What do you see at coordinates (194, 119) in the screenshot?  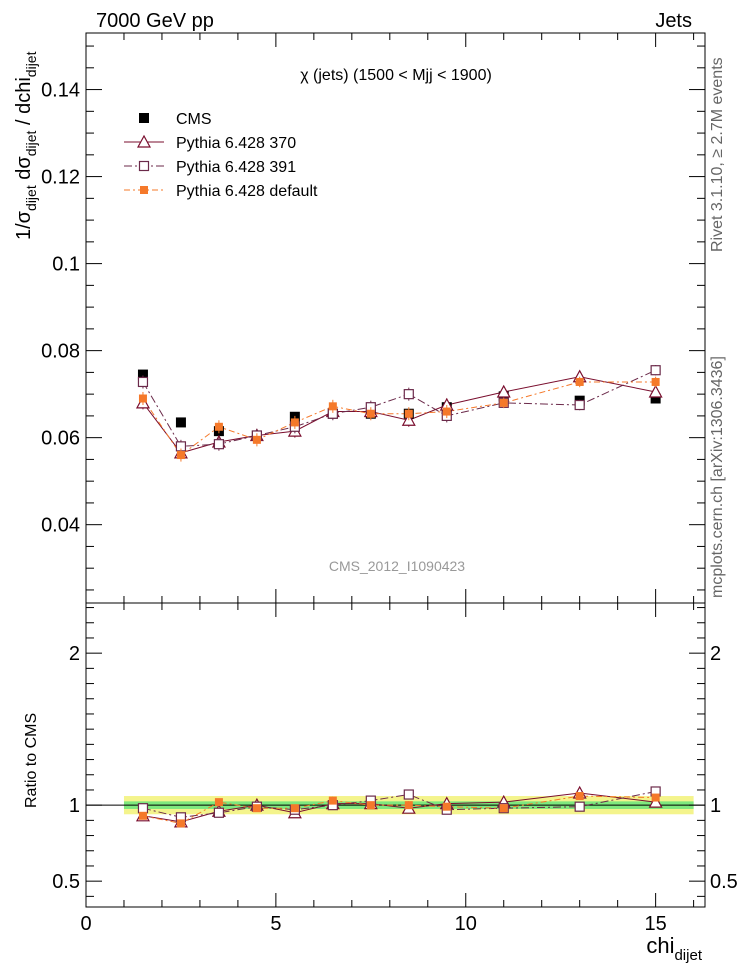 I see `legend-label-cms: CMS` at bounding box center [194, 119].